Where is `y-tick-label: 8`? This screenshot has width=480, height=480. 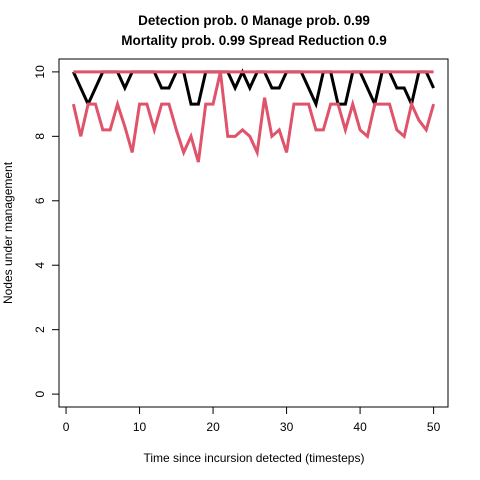 y-tick-label: 8 is located at coordinates (40, 136).